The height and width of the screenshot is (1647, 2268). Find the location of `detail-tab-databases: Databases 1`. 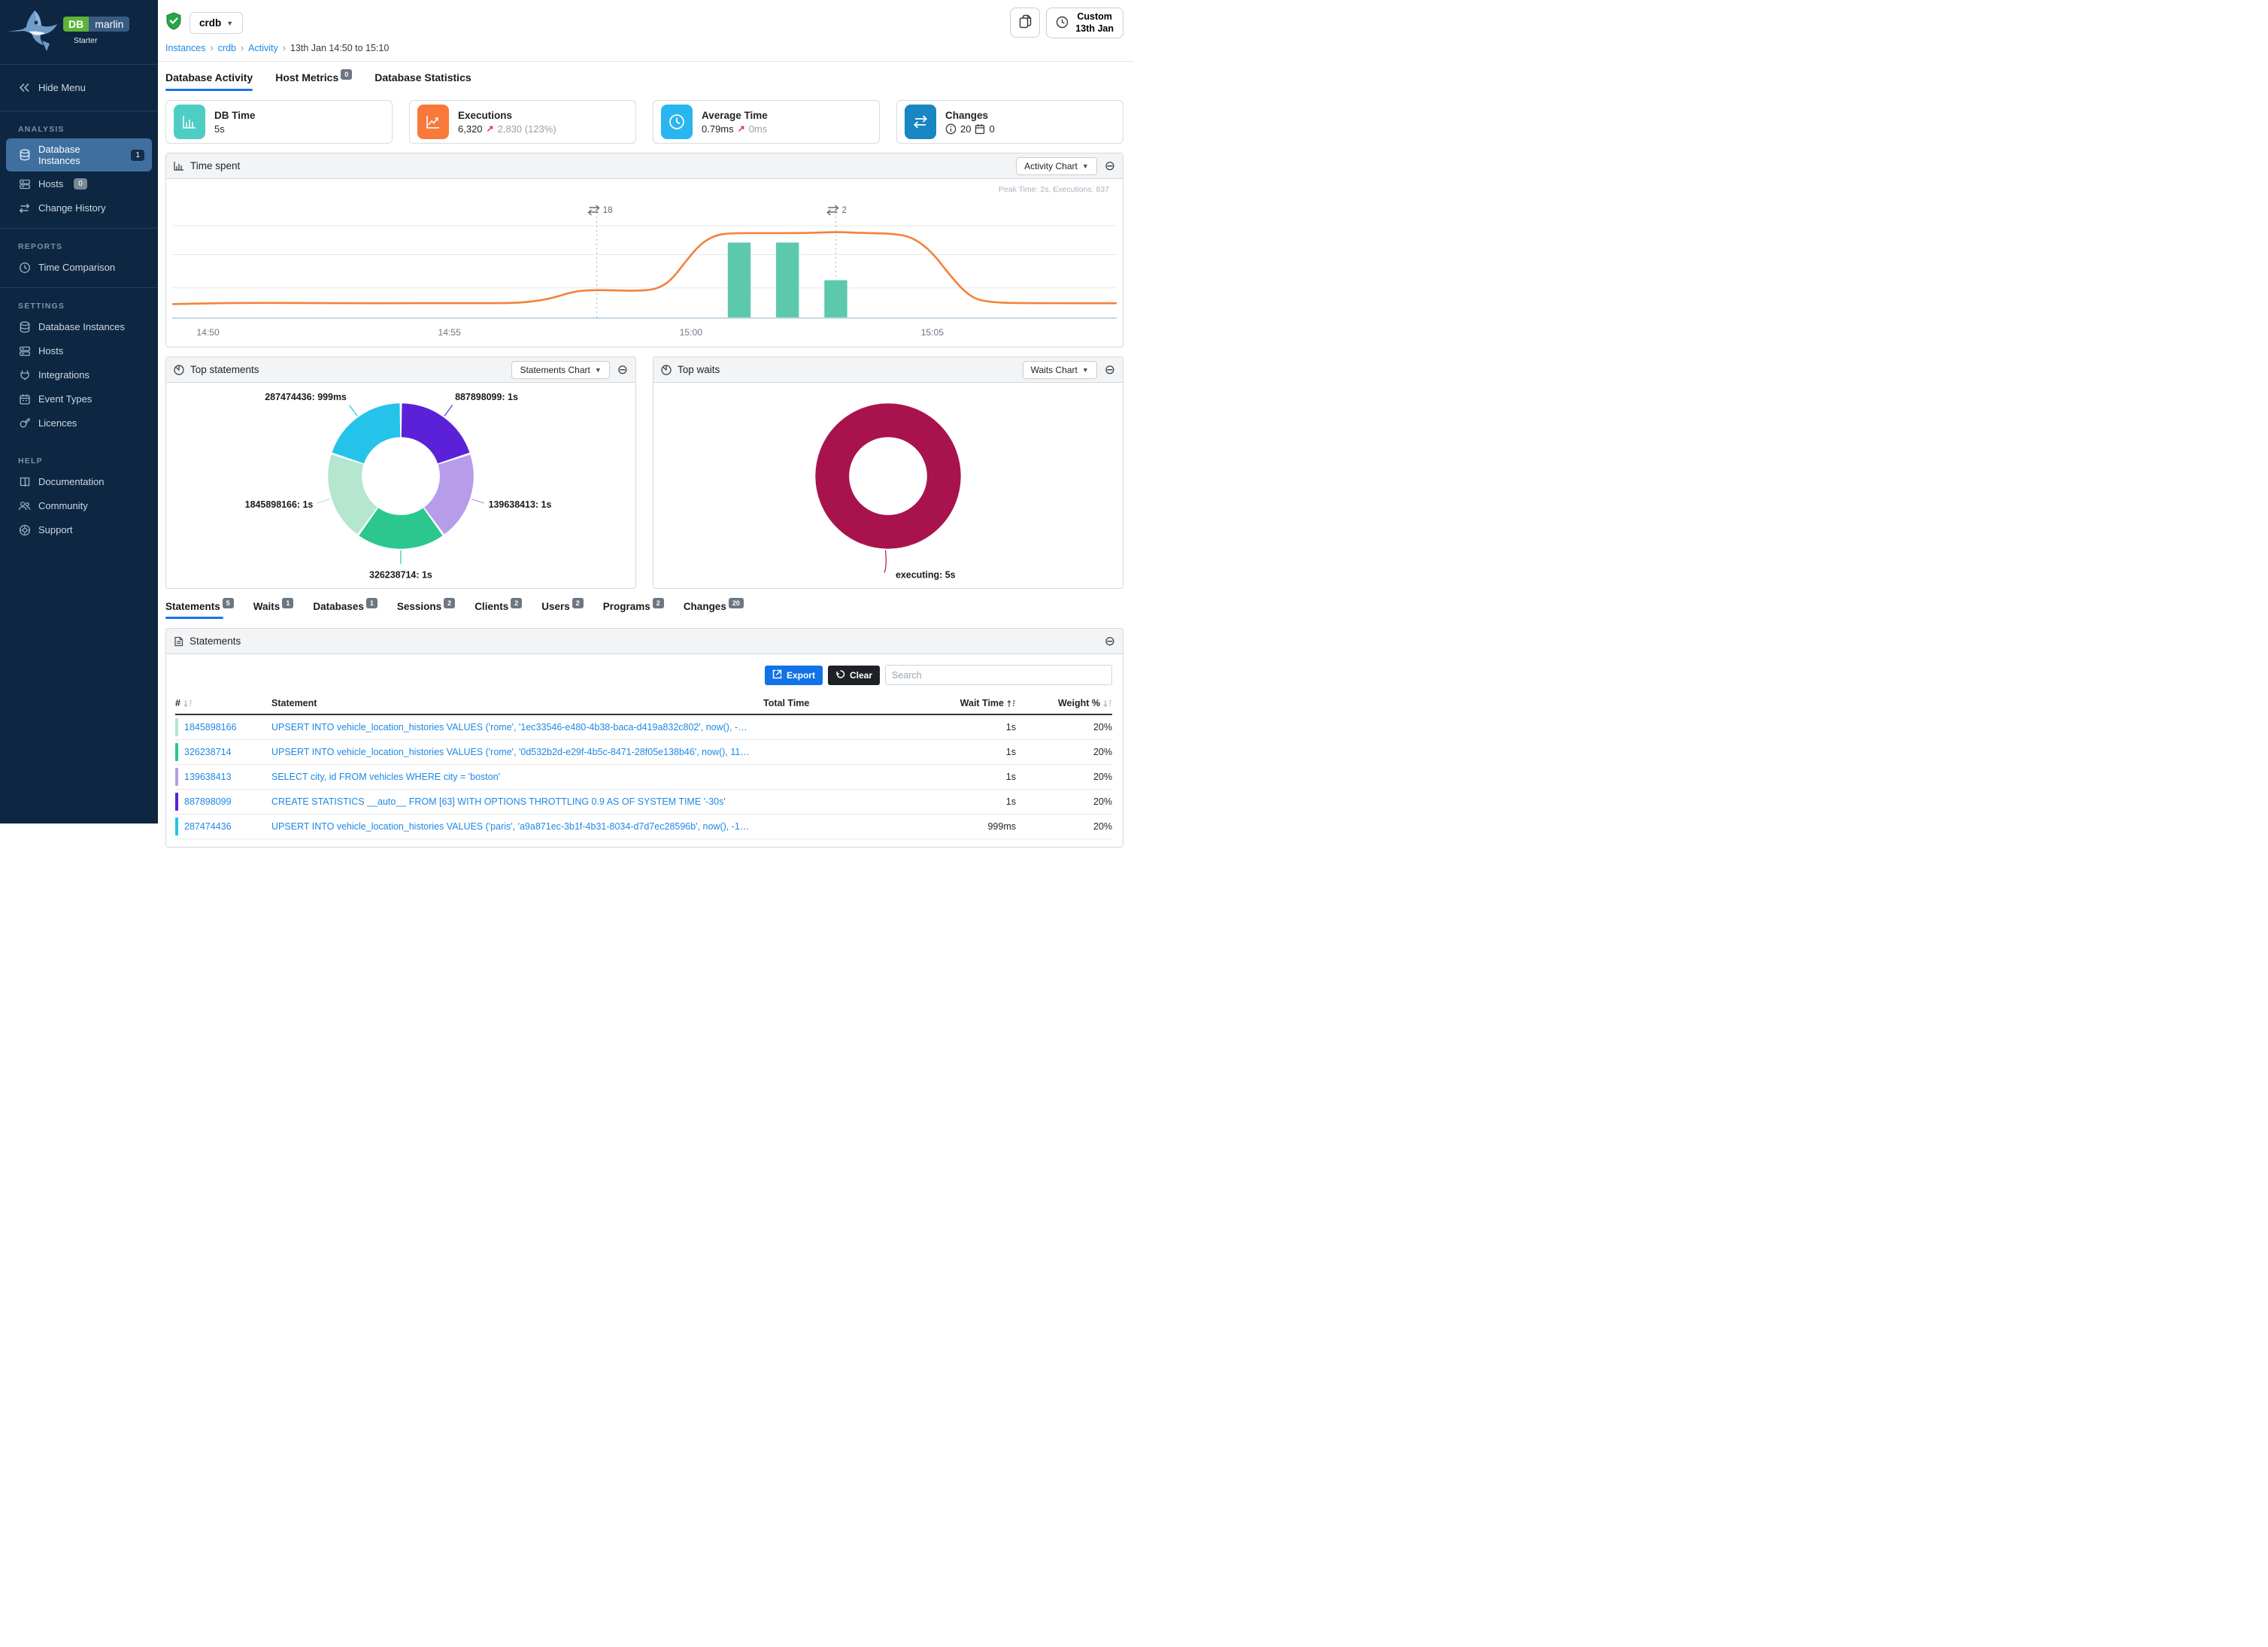

detail-tab-databases: Databases 1 is located at coordinates (345, 608).